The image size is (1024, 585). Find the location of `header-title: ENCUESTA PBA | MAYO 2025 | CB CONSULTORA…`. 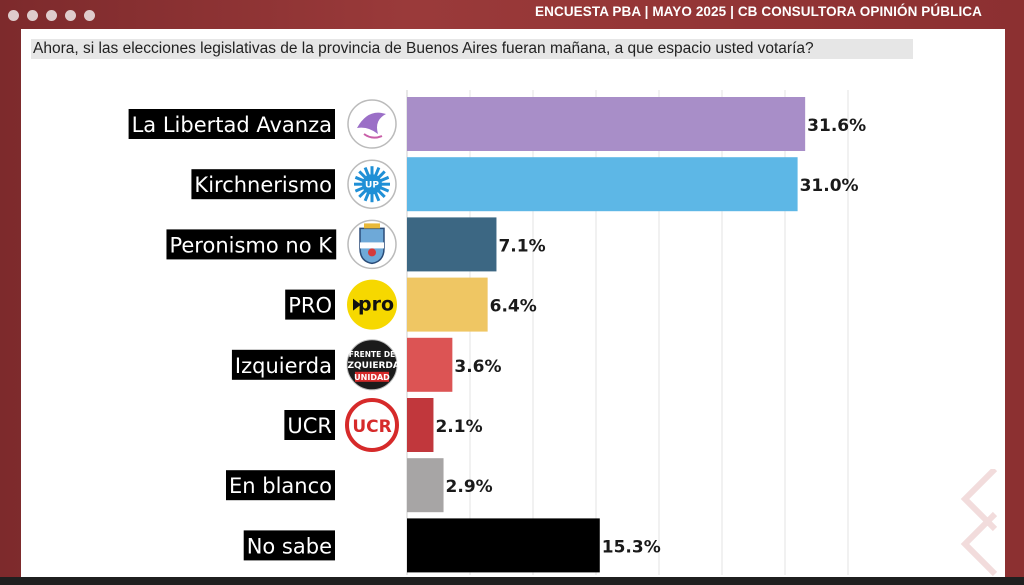

header-title: ENCUESTA PBA | MAYO 2025 | CB CONSULTORA… is located at coordinates (758, 11).